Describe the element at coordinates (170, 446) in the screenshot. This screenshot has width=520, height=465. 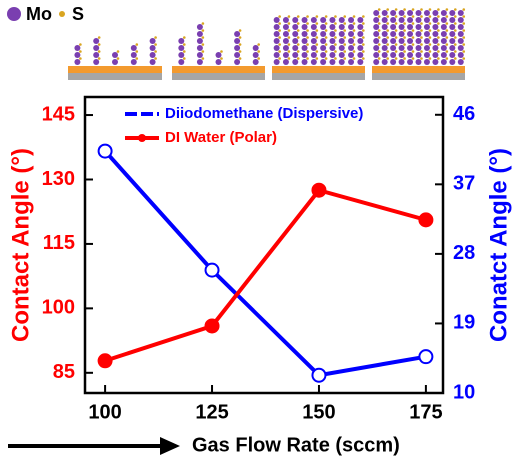
I see `arrow-head` at that location.